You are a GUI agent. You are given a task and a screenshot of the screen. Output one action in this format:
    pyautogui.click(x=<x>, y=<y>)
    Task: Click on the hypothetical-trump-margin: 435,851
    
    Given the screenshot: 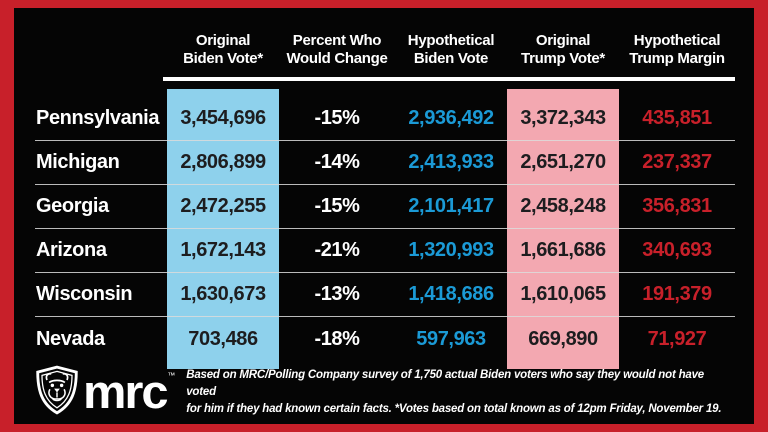 What is the action you would take?
    pyautogui.click(x=677, y=118)
    